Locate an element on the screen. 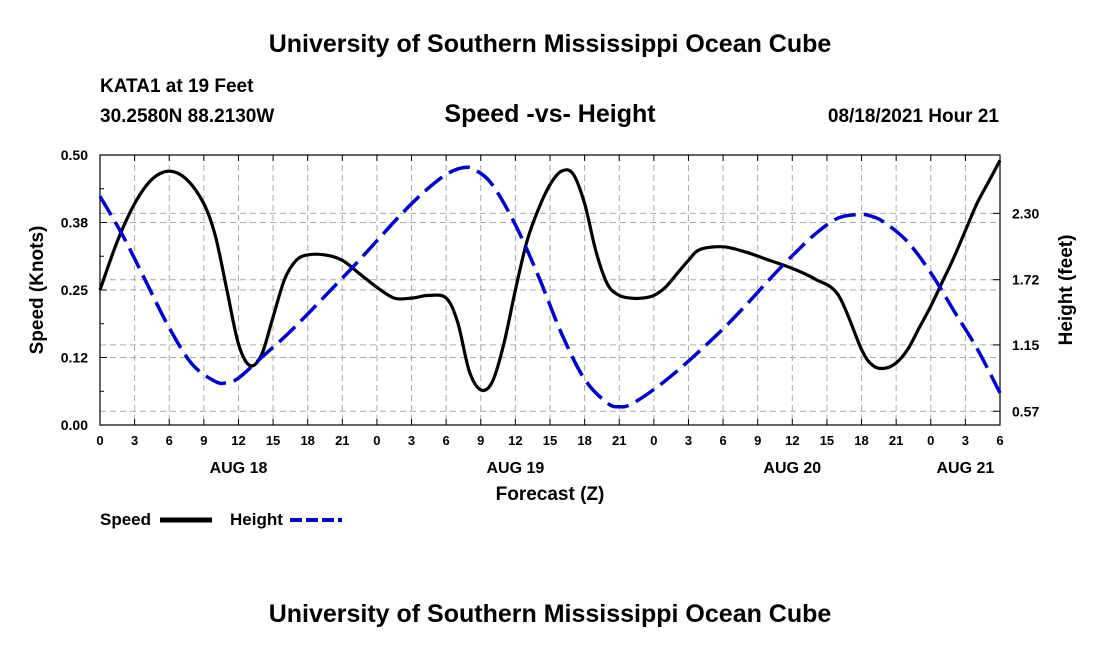 This screenshot has width=1100, height=650. legend-label-speed: Speed is located at coordinates (125, 519).